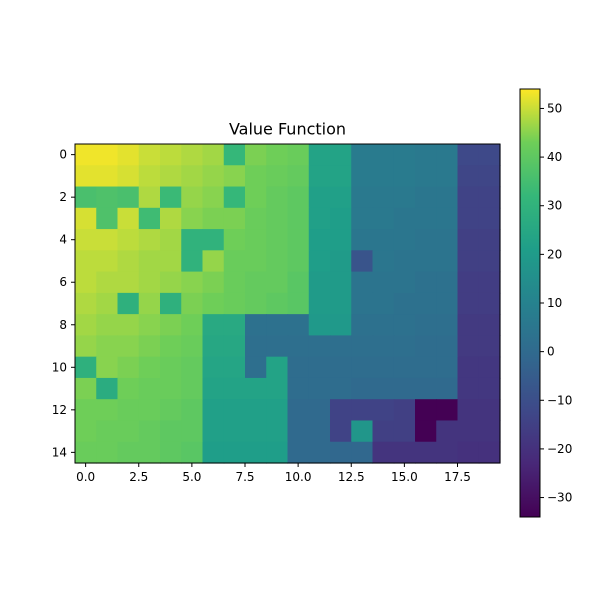 This screenshot has height=600, width=600. What do you see at coordinates (554, 254) in the screenshot?
I see `colorbar-tick-label: 20` at bounding box center [554, 254].